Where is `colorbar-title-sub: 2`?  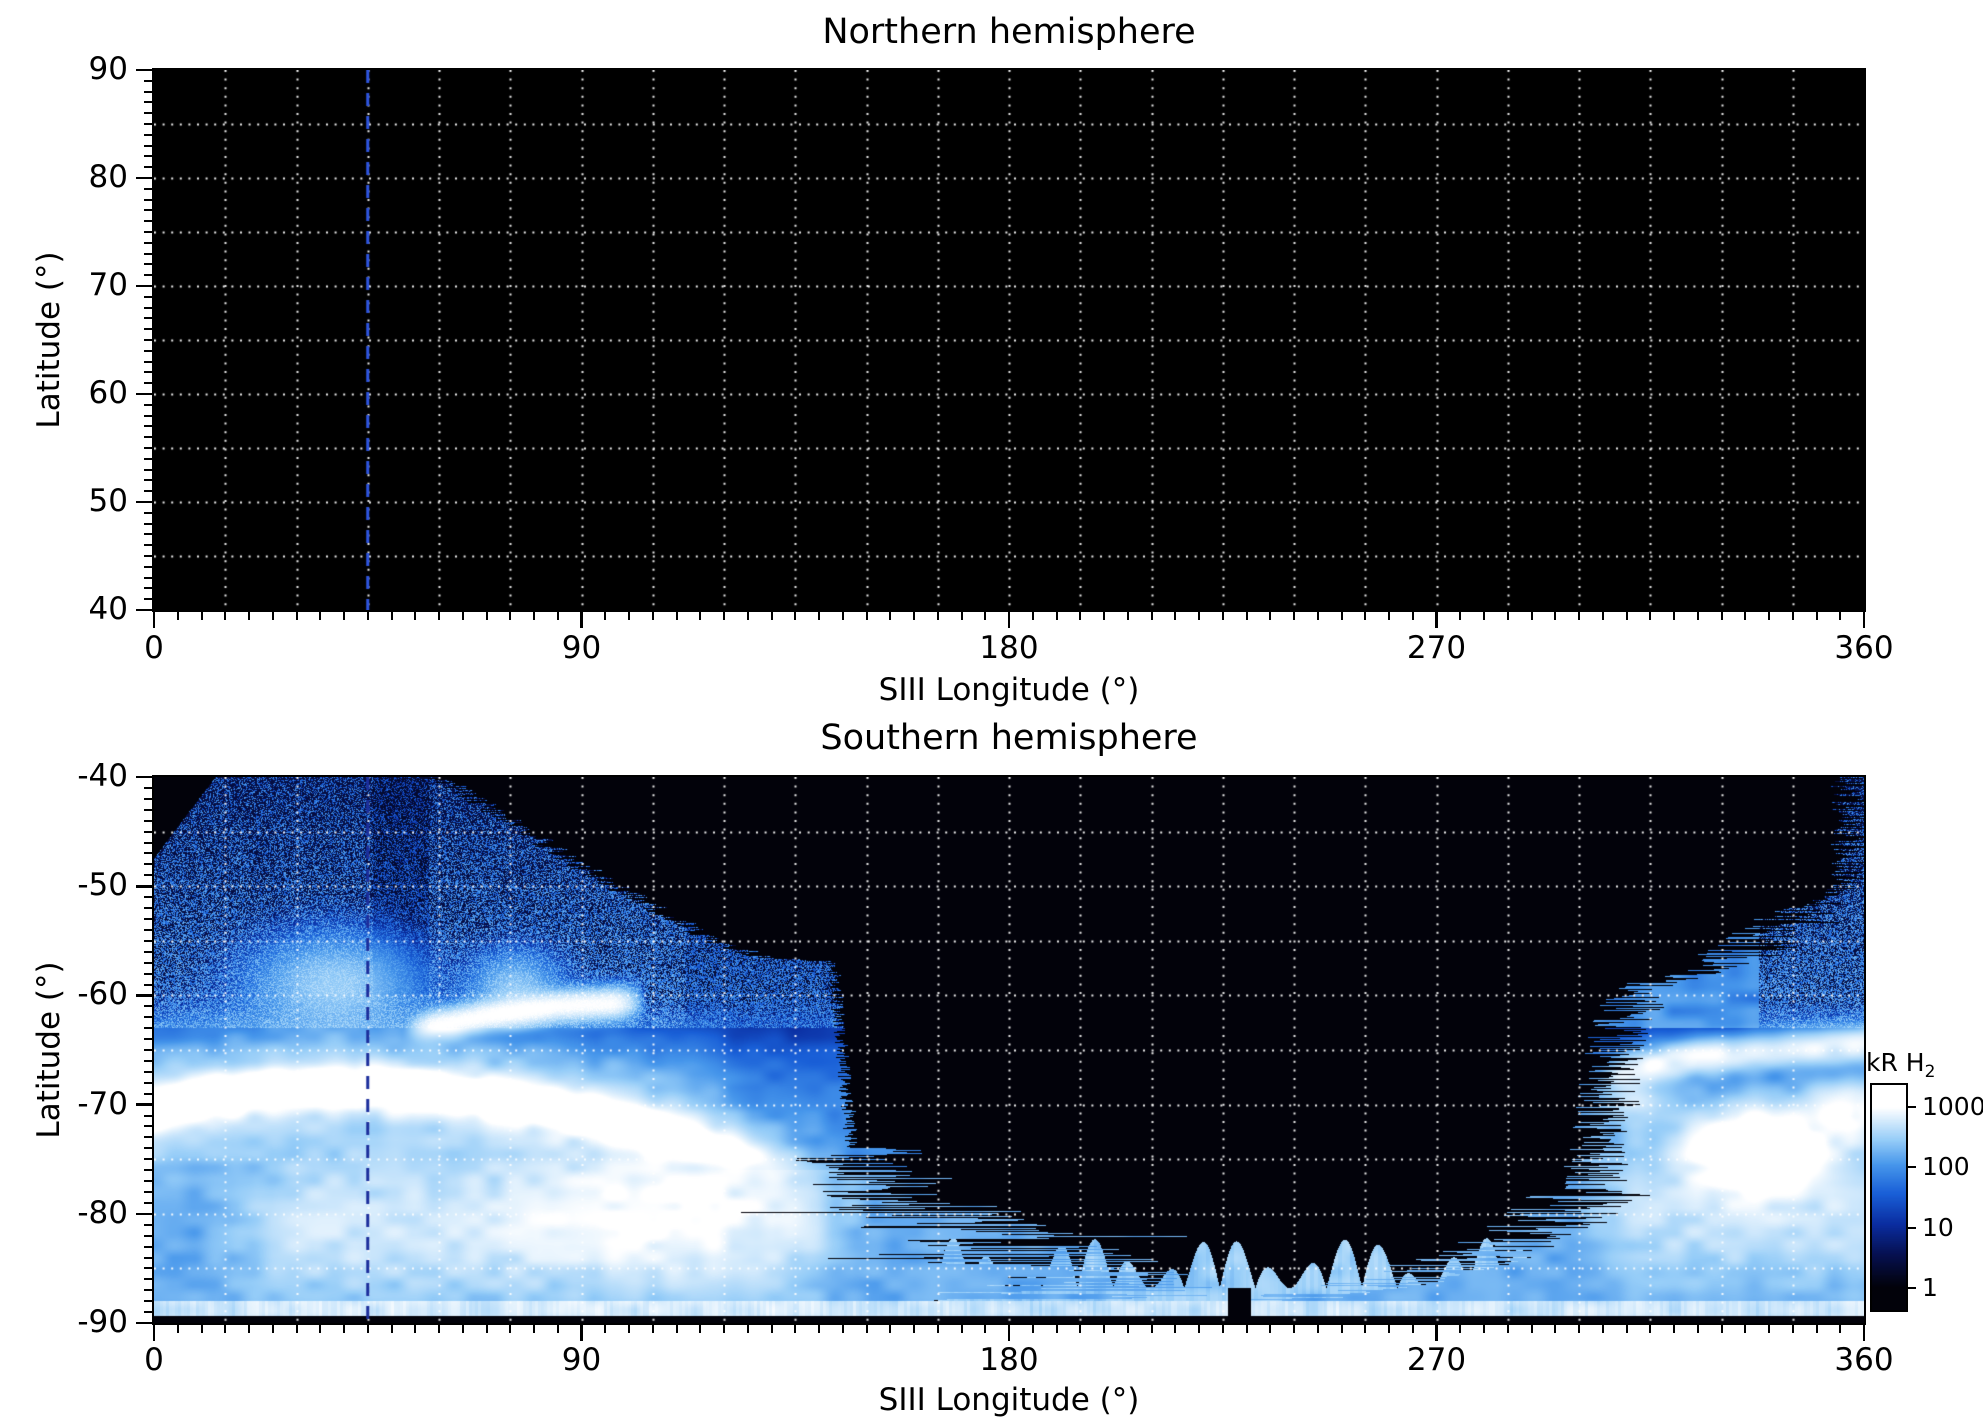 colorbar-title-sub: 2 is located at coordinates (1930, 1072).